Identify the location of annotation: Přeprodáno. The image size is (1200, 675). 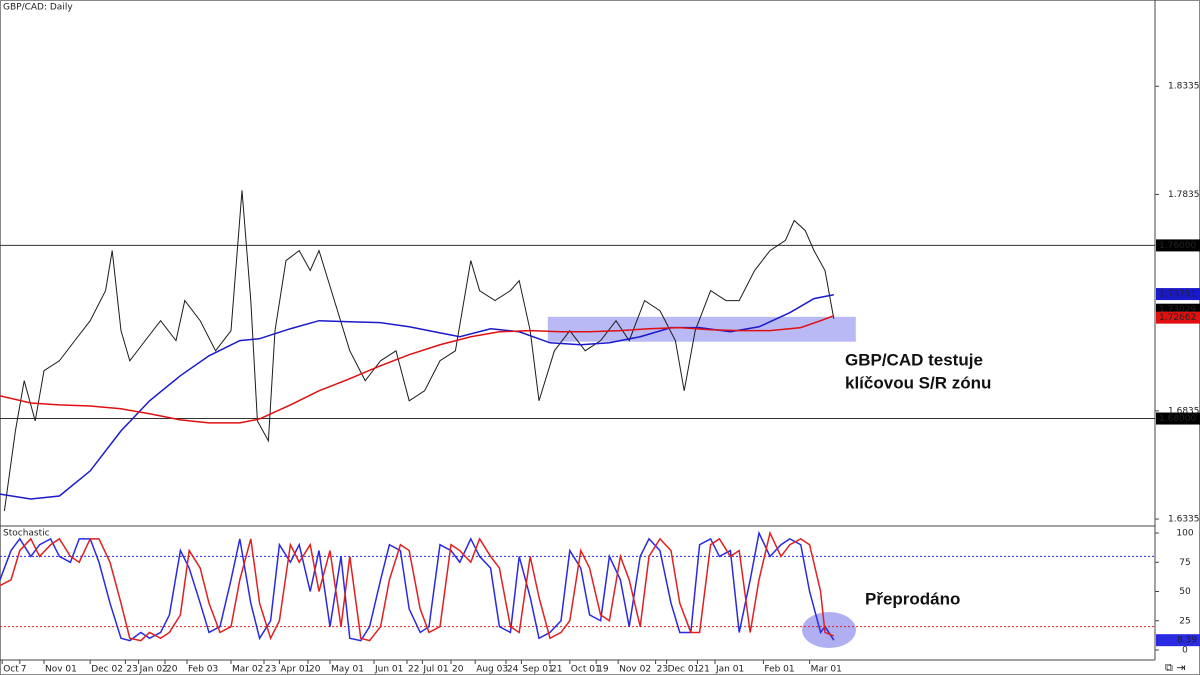
(912, 598).